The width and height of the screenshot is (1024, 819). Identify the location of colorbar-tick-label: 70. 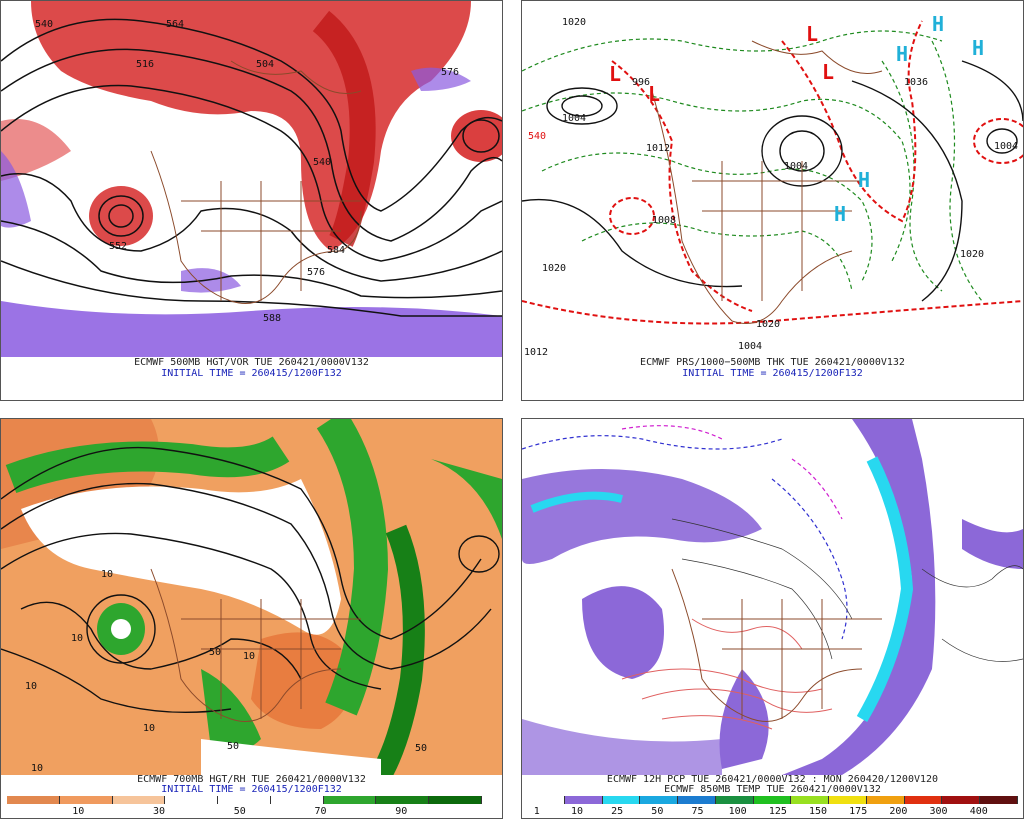
(320, 811).